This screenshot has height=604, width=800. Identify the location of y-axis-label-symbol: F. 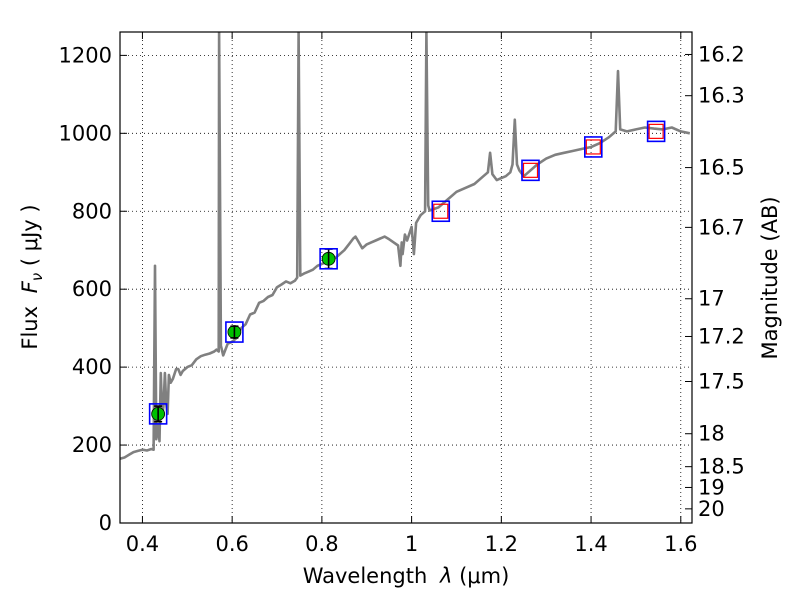
(30, 286).